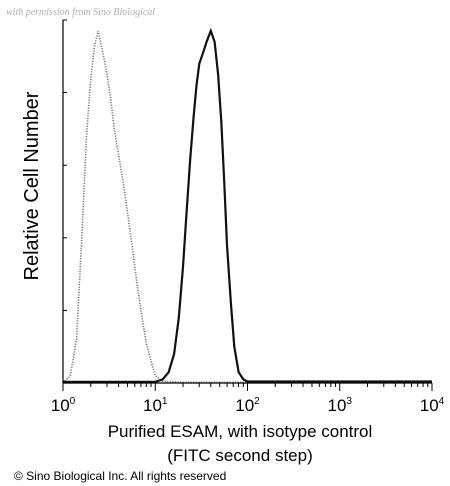 This screenshot has height=486, width=450. Describe the element at coordinates (247, 387) in the screenshot. I see `x-ticks` at that location.